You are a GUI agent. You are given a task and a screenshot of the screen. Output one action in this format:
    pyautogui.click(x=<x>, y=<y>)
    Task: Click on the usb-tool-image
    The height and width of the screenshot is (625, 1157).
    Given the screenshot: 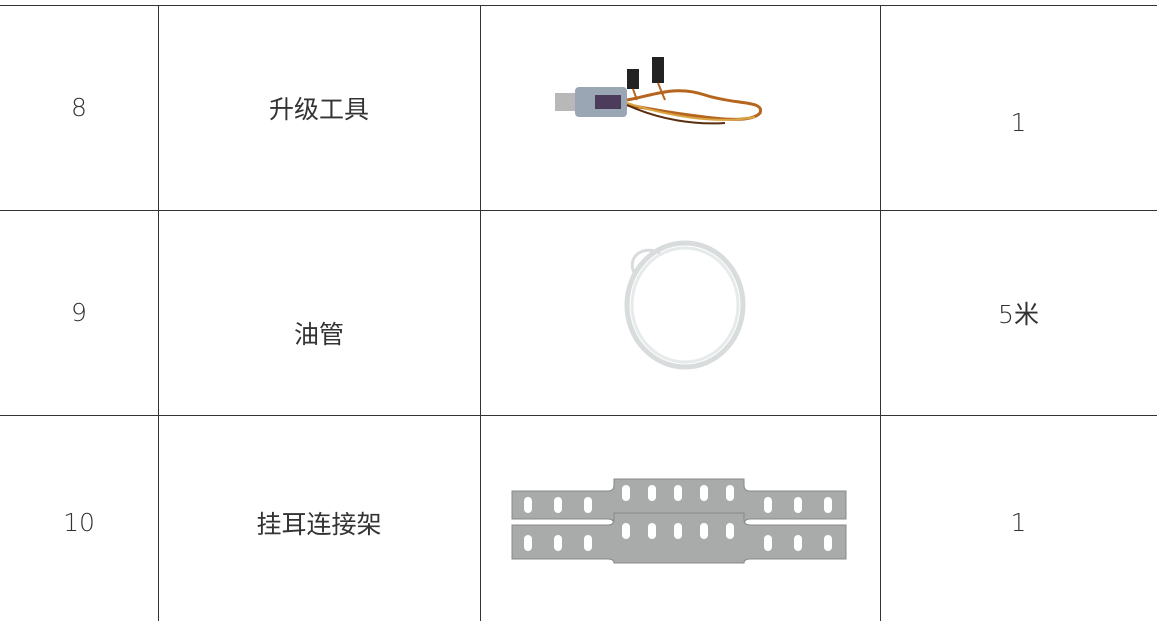 What is the action you would take?
    pyautogui.click(x=658, y=91)
    